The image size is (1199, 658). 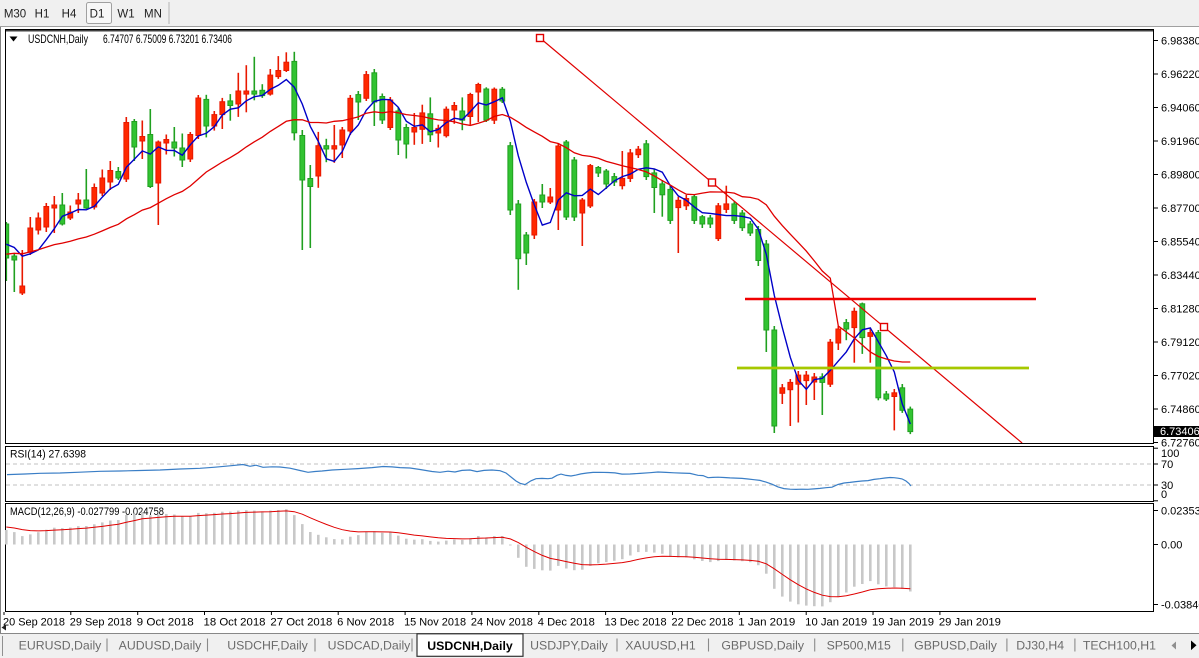 What do you see at coordinates (903, 623) in the screenshot?
I see `svg-text: 19 Jan 2019` at bounding box center [903, 623].